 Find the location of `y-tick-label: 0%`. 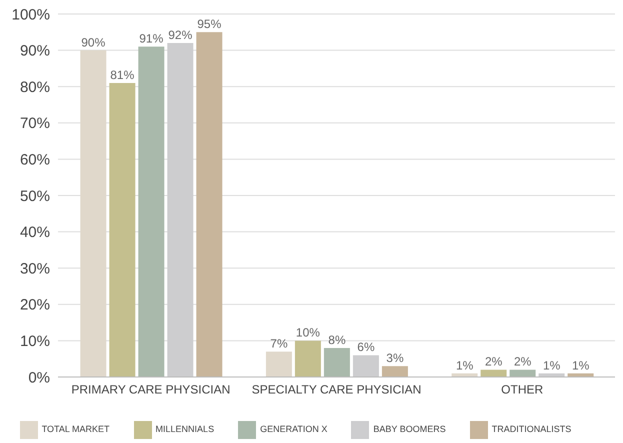

y-tick-label: 0% is located at coordinates (39, 377).